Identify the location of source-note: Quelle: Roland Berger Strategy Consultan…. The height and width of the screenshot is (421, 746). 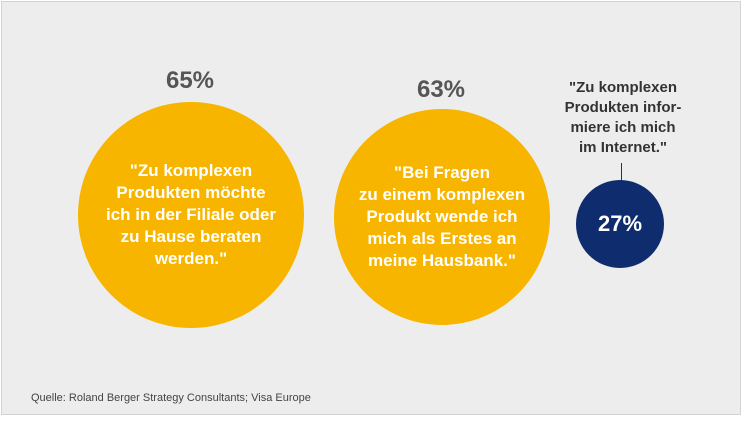
(171, 398).